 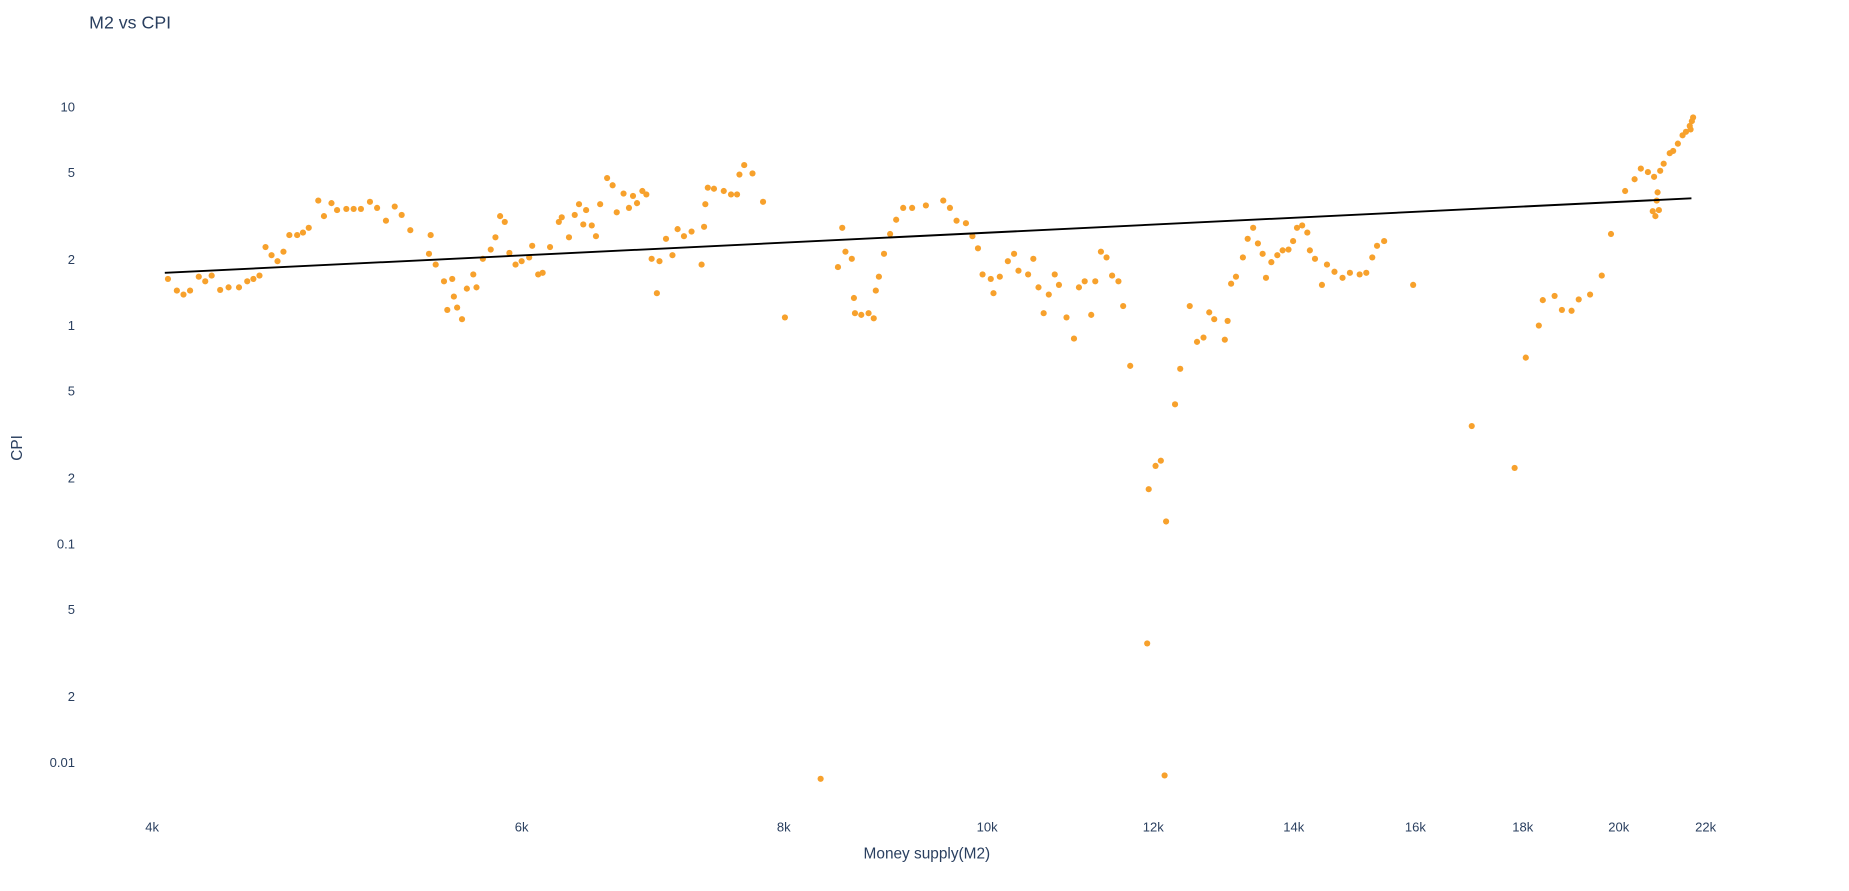 I want to click on x-tick-label: 16k, so click(x=1415, y=827).